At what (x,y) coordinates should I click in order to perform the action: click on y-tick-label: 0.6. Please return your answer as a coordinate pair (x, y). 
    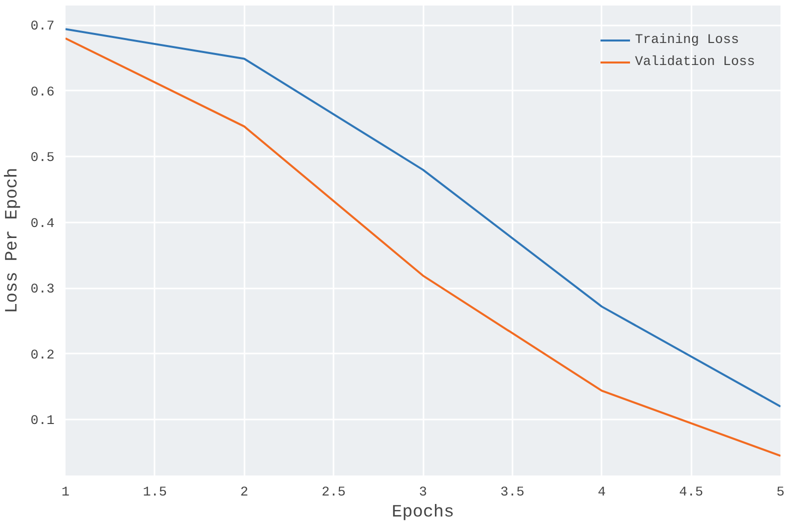
    Looking at the image, I should click on (42, 92).